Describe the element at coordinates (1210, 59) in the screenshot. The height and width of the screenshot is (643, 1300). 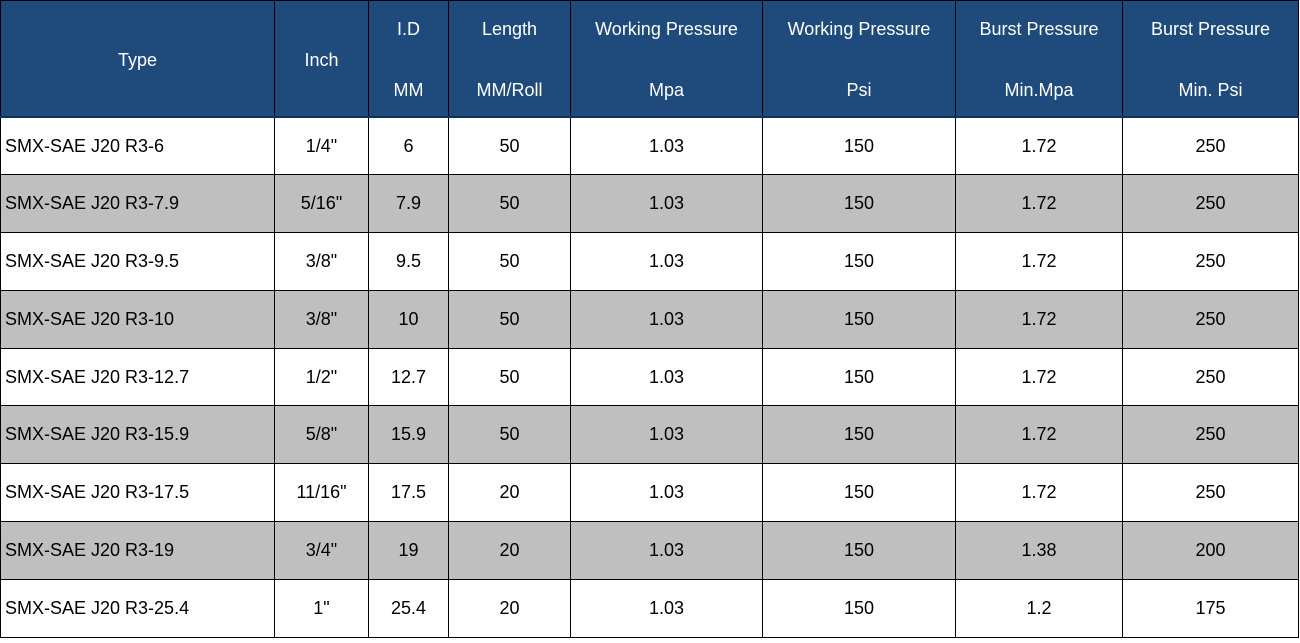
I see `col-header-burst-pressure-psi: Burst Pressure Min. Psi` at that location.